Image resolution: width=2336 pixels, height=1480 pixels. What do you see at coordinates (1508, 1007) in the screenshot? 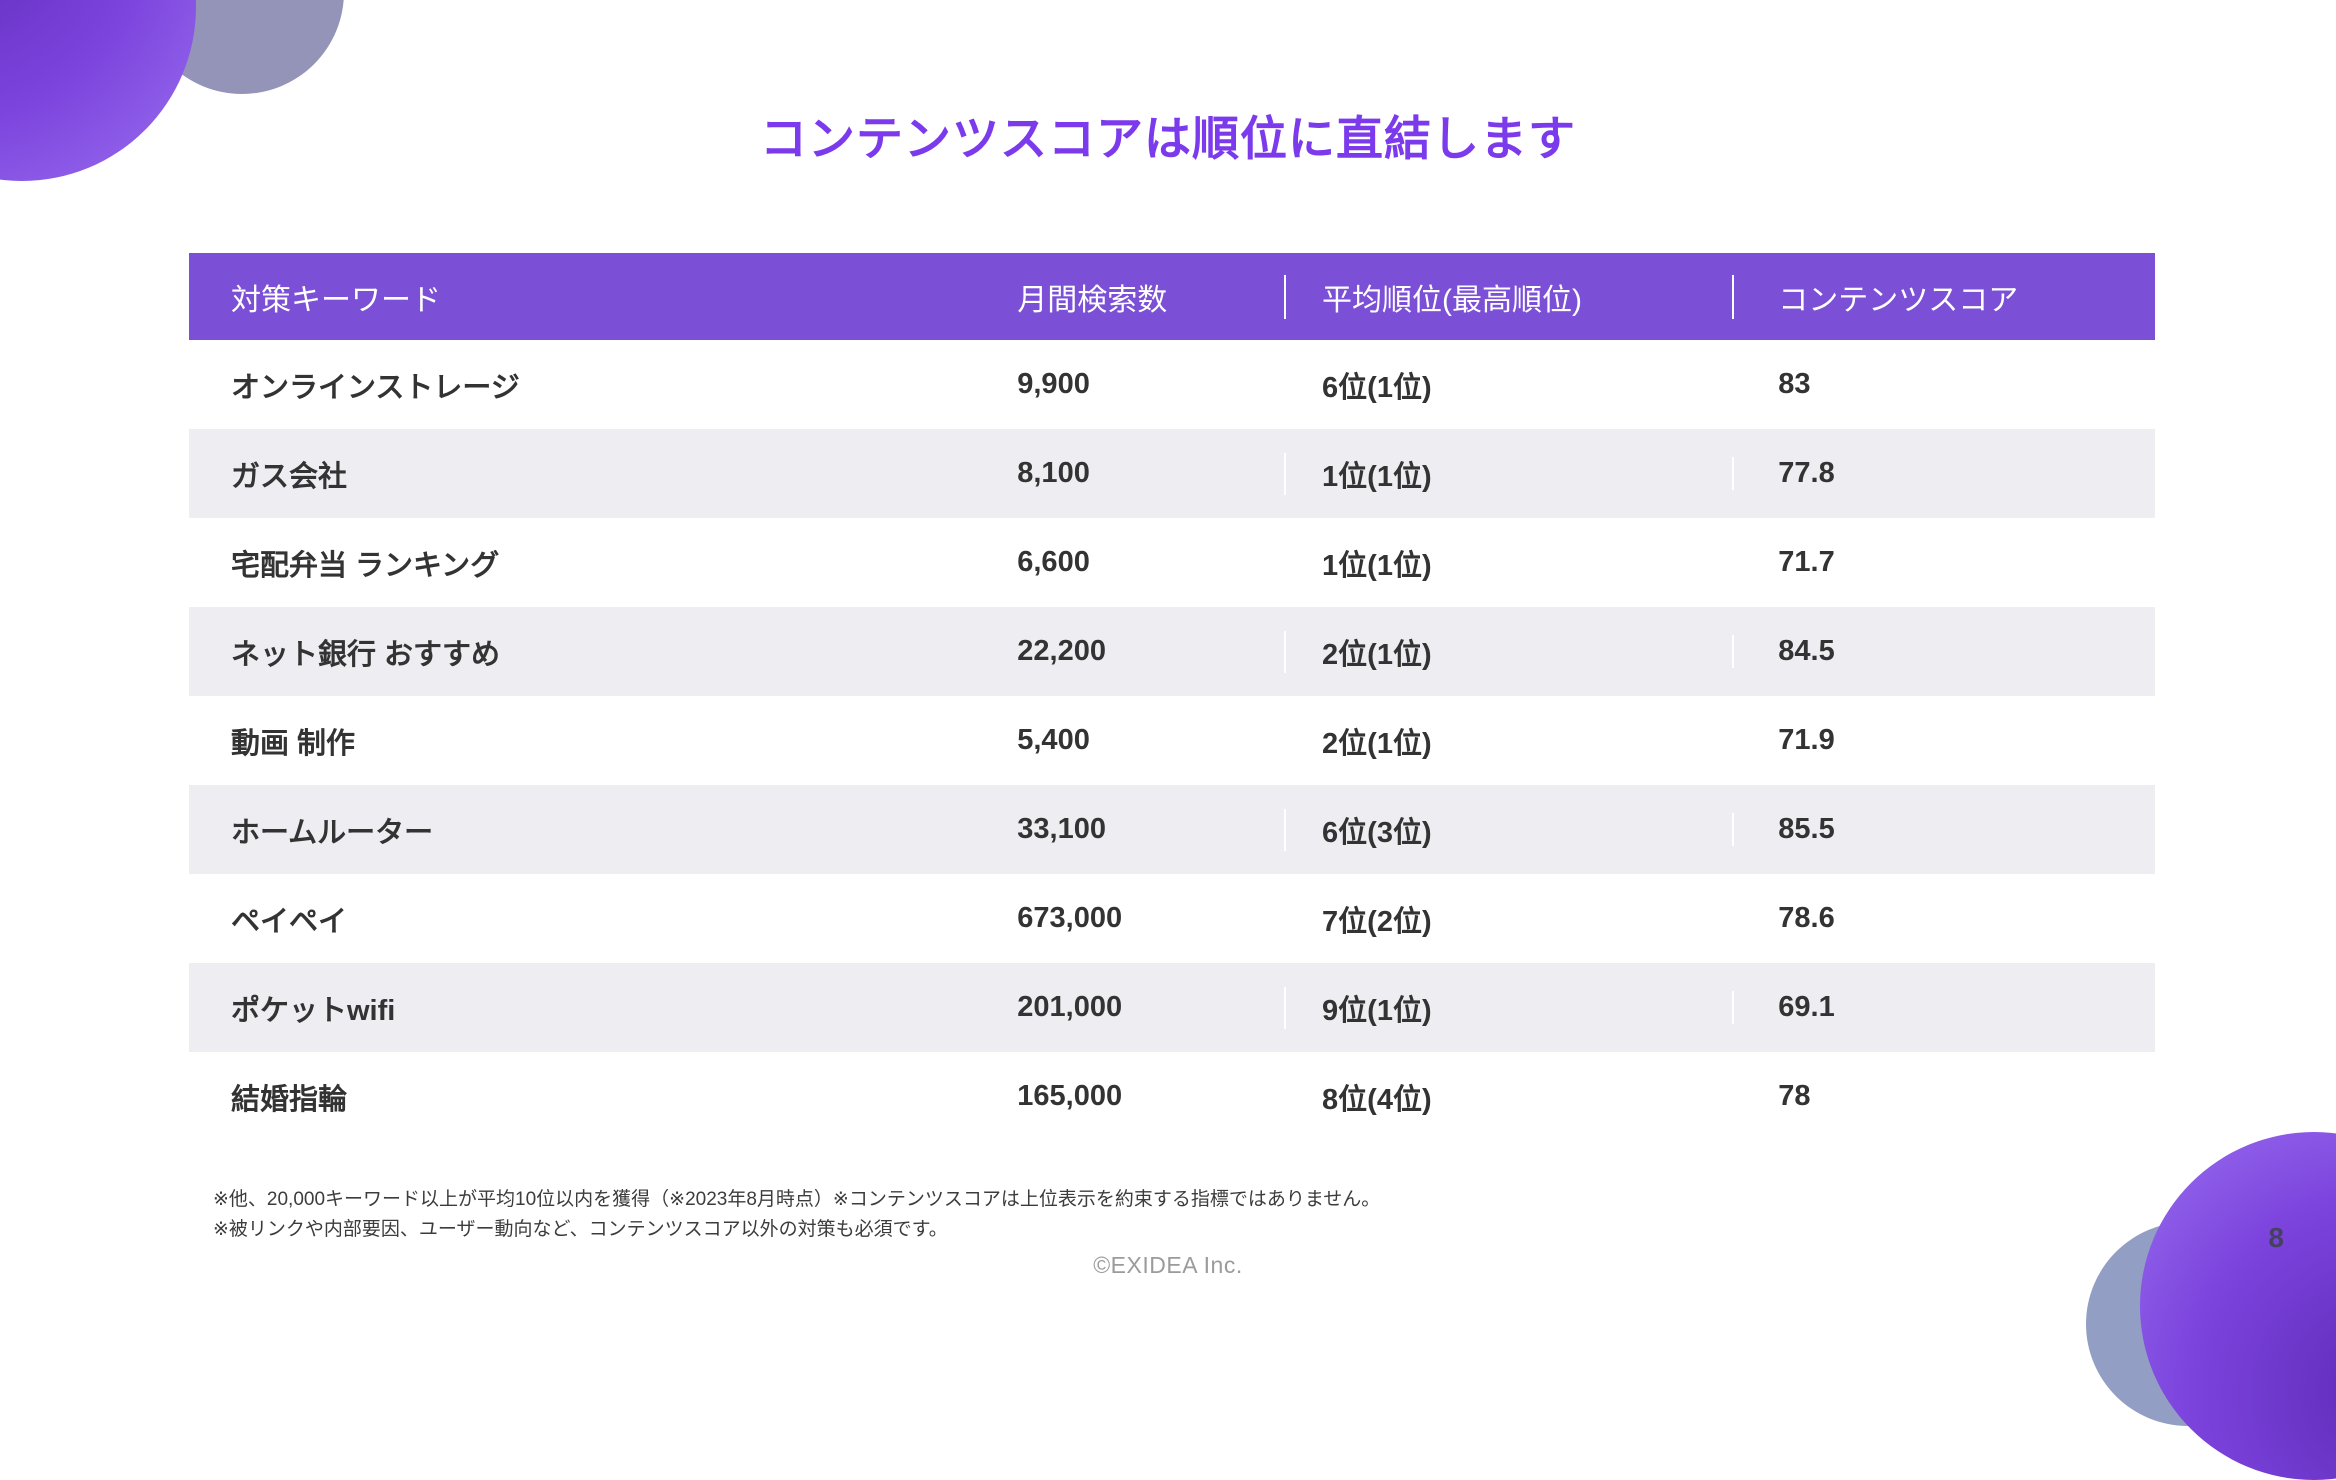
I see `cell-average-rank: 9位(1位)` at bounding box center [1508, 1007].